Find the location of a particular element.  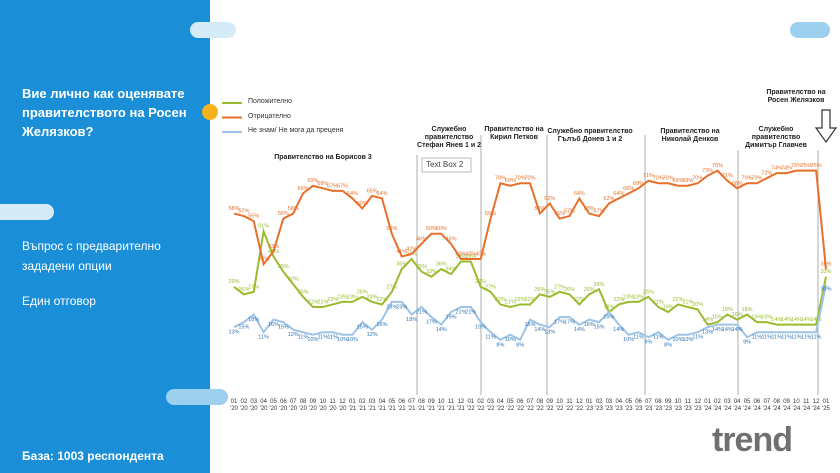

x-tick-label: 02 '22 is located at coordinates (480, 405).